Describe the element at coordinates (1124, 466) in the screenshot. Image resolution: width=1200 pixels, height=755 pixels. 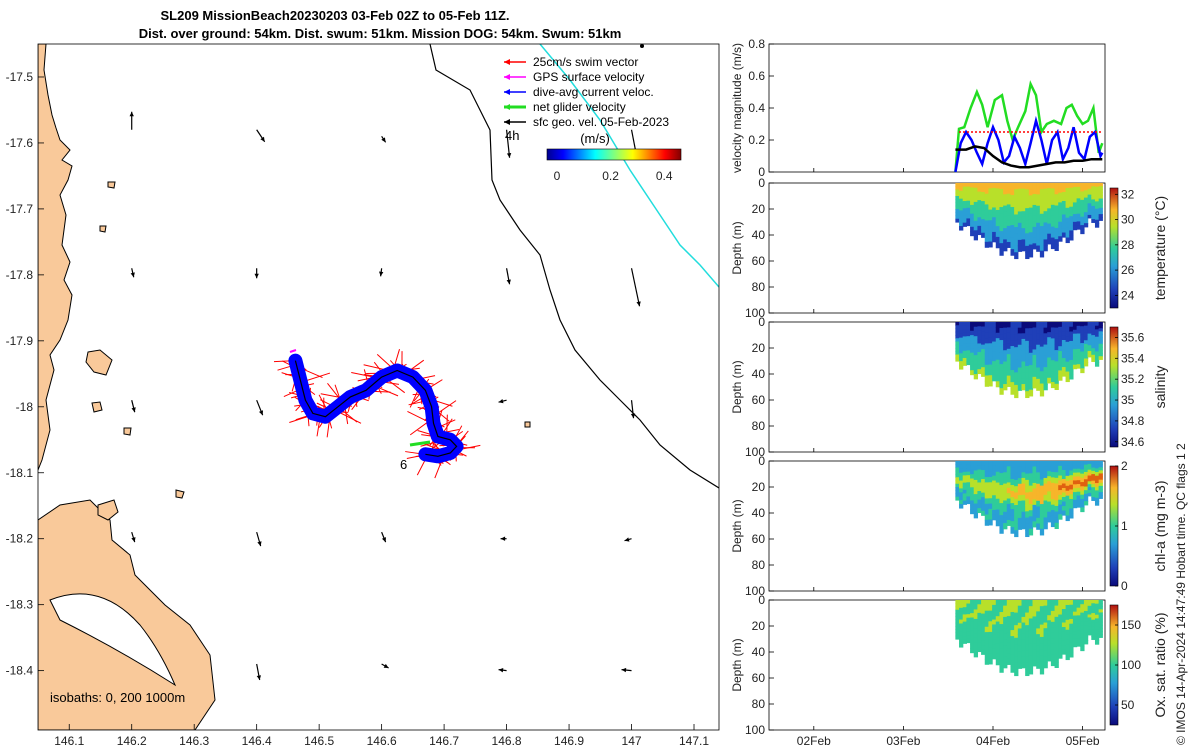
I see `colorbar-tick-label: 2` at that location.